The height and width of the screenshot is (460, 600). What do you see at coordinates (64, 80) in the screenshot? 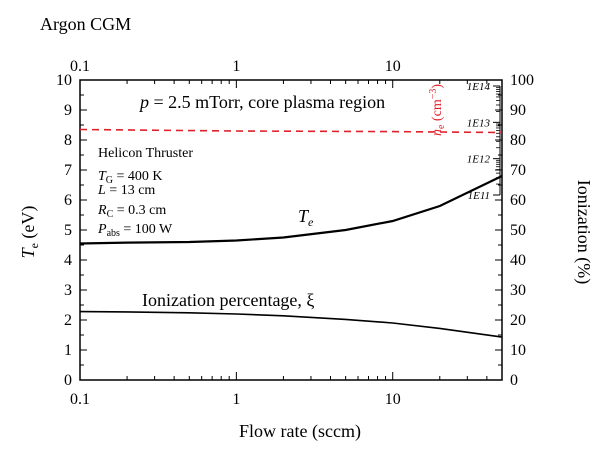
I see `y-left-tick-label: 10` at bounding box center [64, 80].